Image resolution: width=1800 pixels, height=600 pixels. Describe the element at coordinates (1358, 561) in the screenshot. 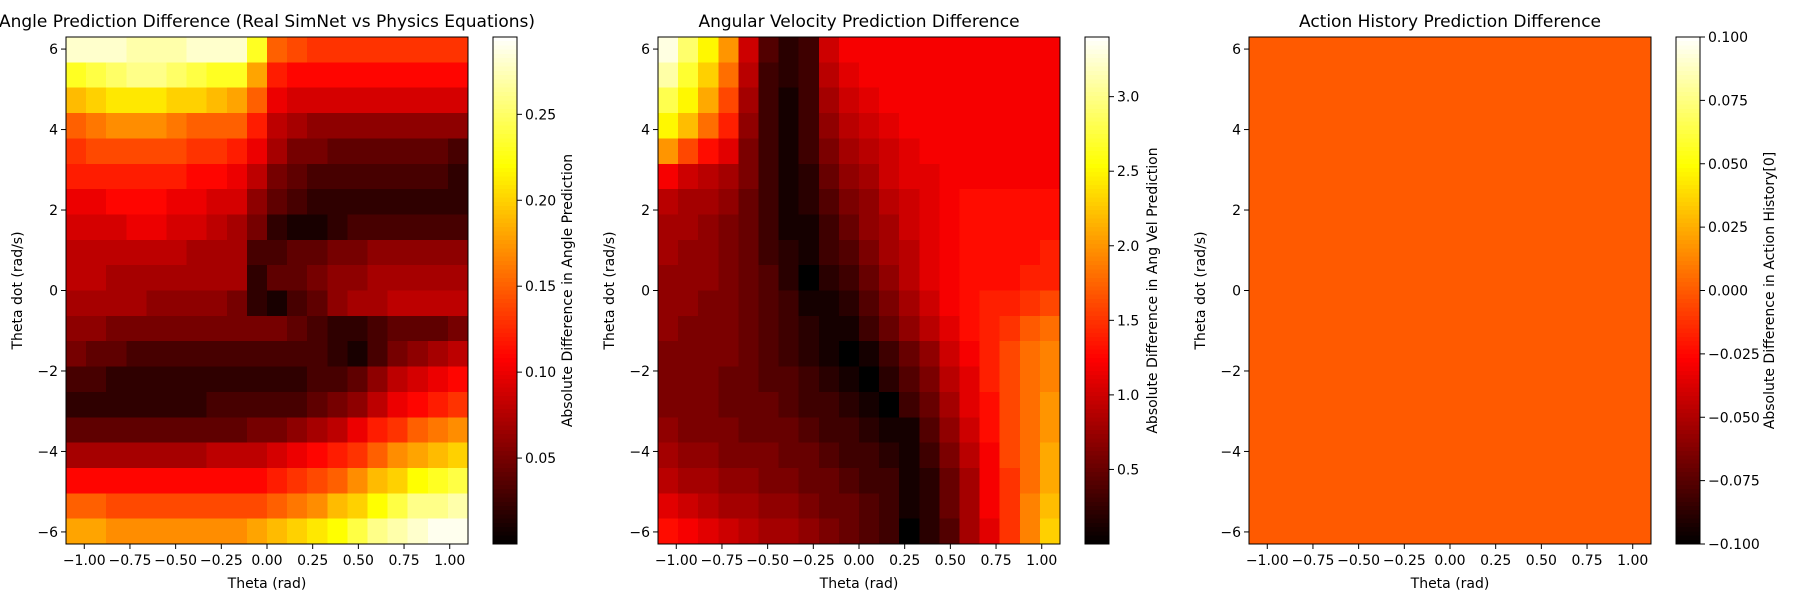

I see `x-tick-label: −0.50` at that location.